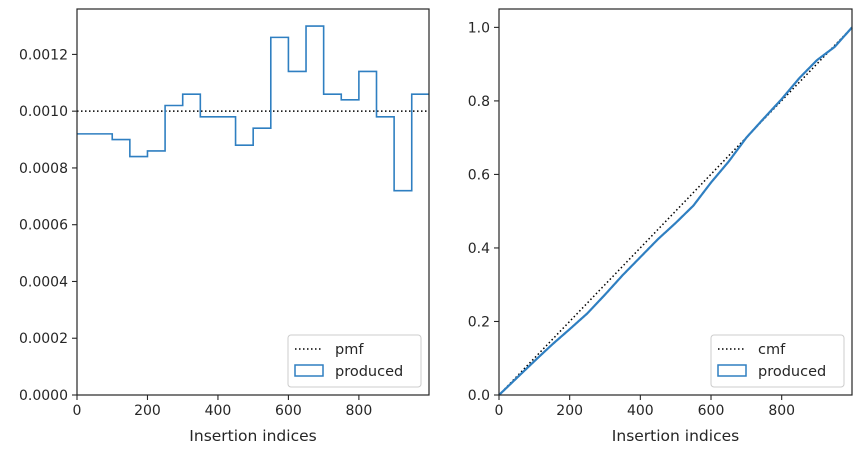 Image resolution: width=861 pixels, height=453 pixels. Describe the element at coordinates (479, 28) in the screenshot. I see `y-tick-label: 1.0` at that location.